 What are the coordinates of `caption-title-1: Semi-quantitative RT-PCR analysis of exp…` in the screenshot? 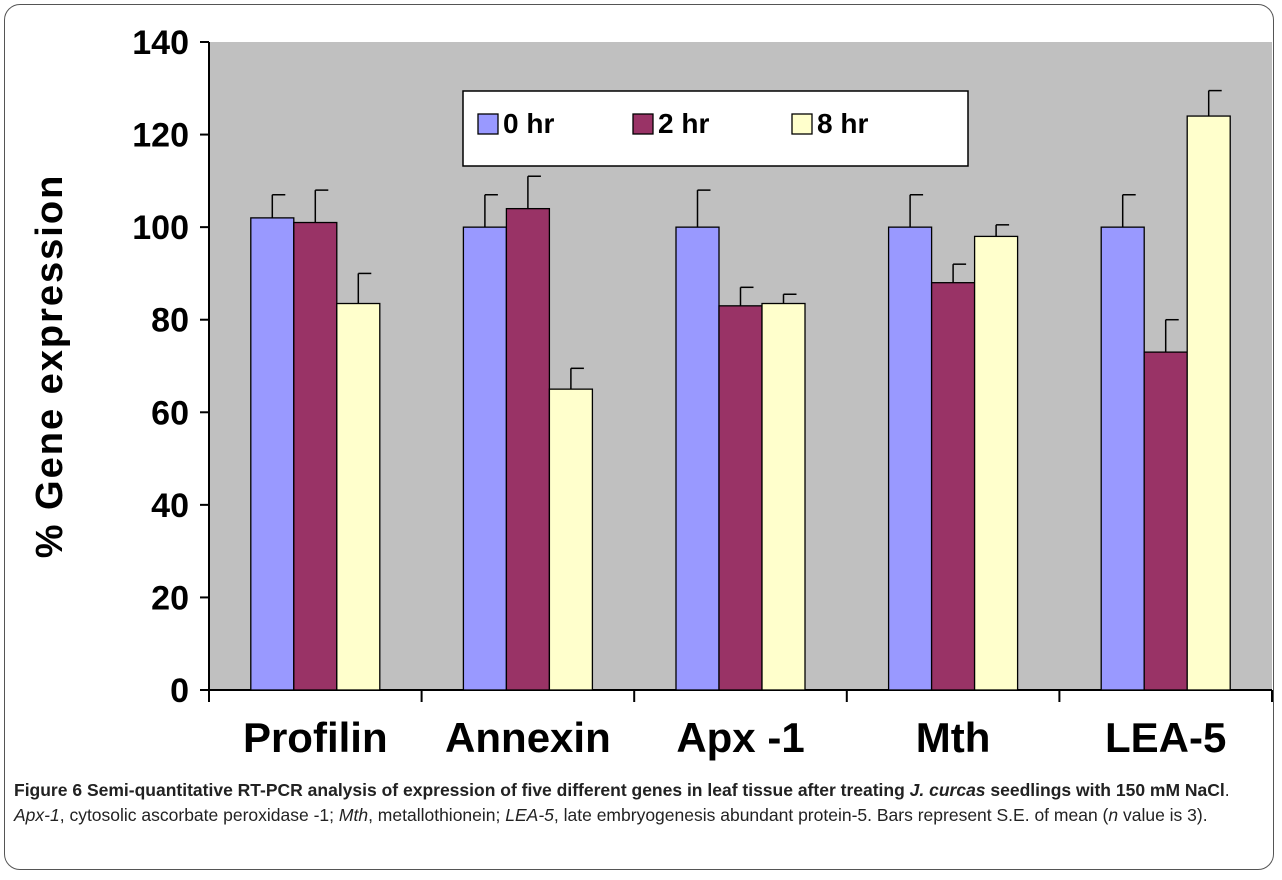 It's located at (496, 790).